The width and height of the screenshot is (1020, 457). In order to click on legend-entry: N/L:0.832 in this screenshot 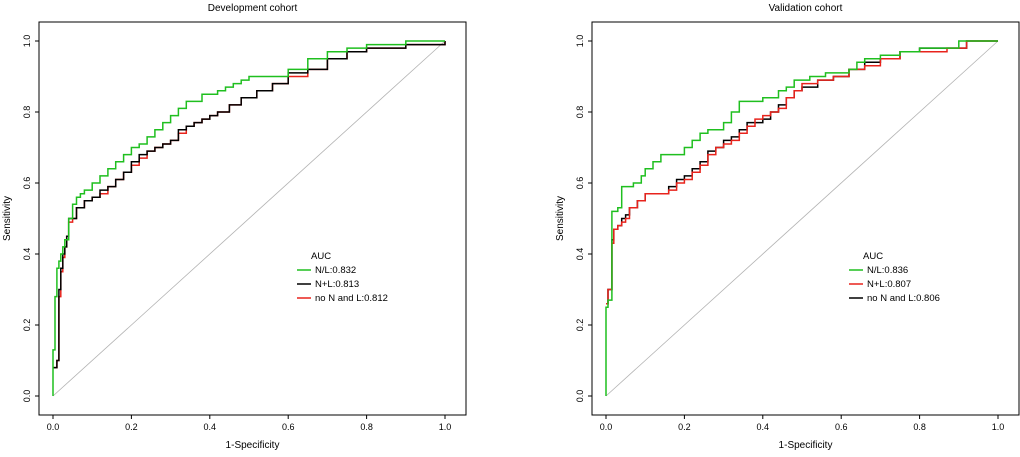, I will do `click(335, 270)`.